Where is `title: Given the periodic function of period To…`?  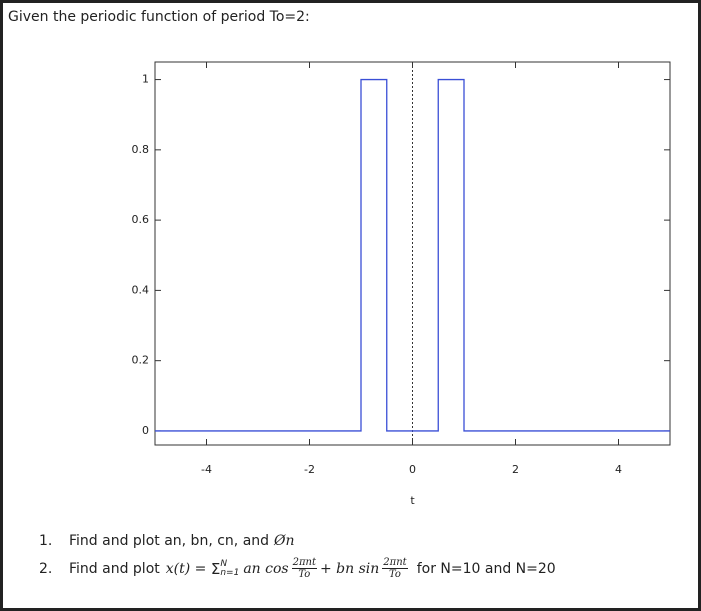
title: Given the periodic function of period To… is located at coordinates (159, 17).